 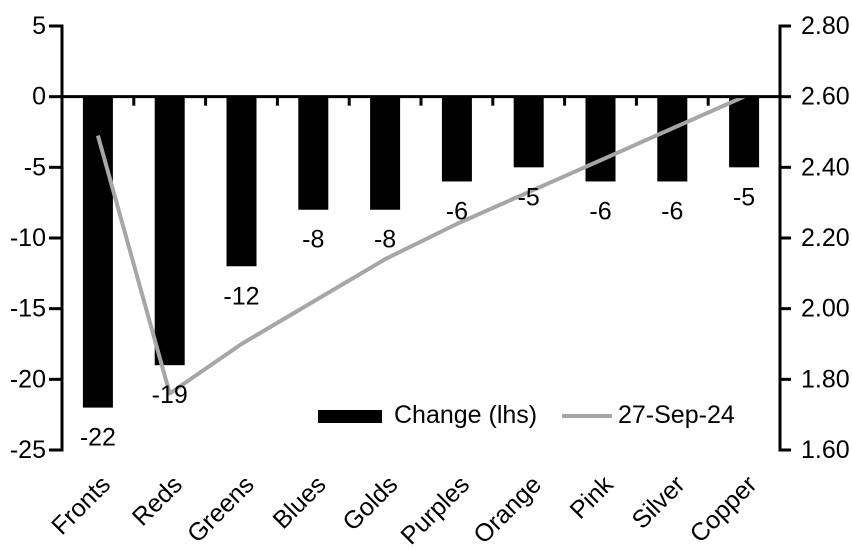 I want to click on bar-greens, so click(x=241, y=181).